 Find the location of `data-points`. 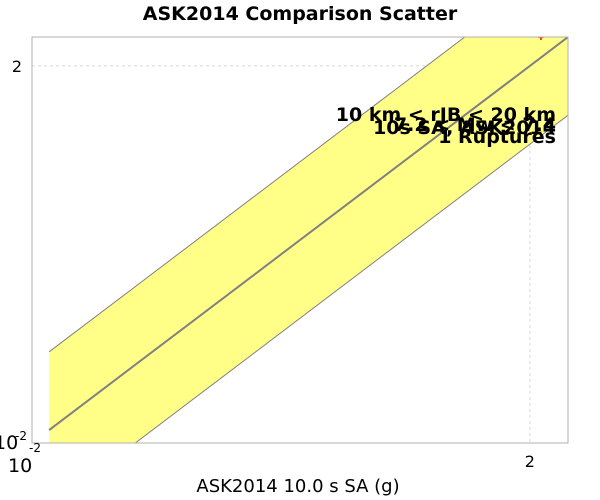

data-points is located at coordinates (540, 38).